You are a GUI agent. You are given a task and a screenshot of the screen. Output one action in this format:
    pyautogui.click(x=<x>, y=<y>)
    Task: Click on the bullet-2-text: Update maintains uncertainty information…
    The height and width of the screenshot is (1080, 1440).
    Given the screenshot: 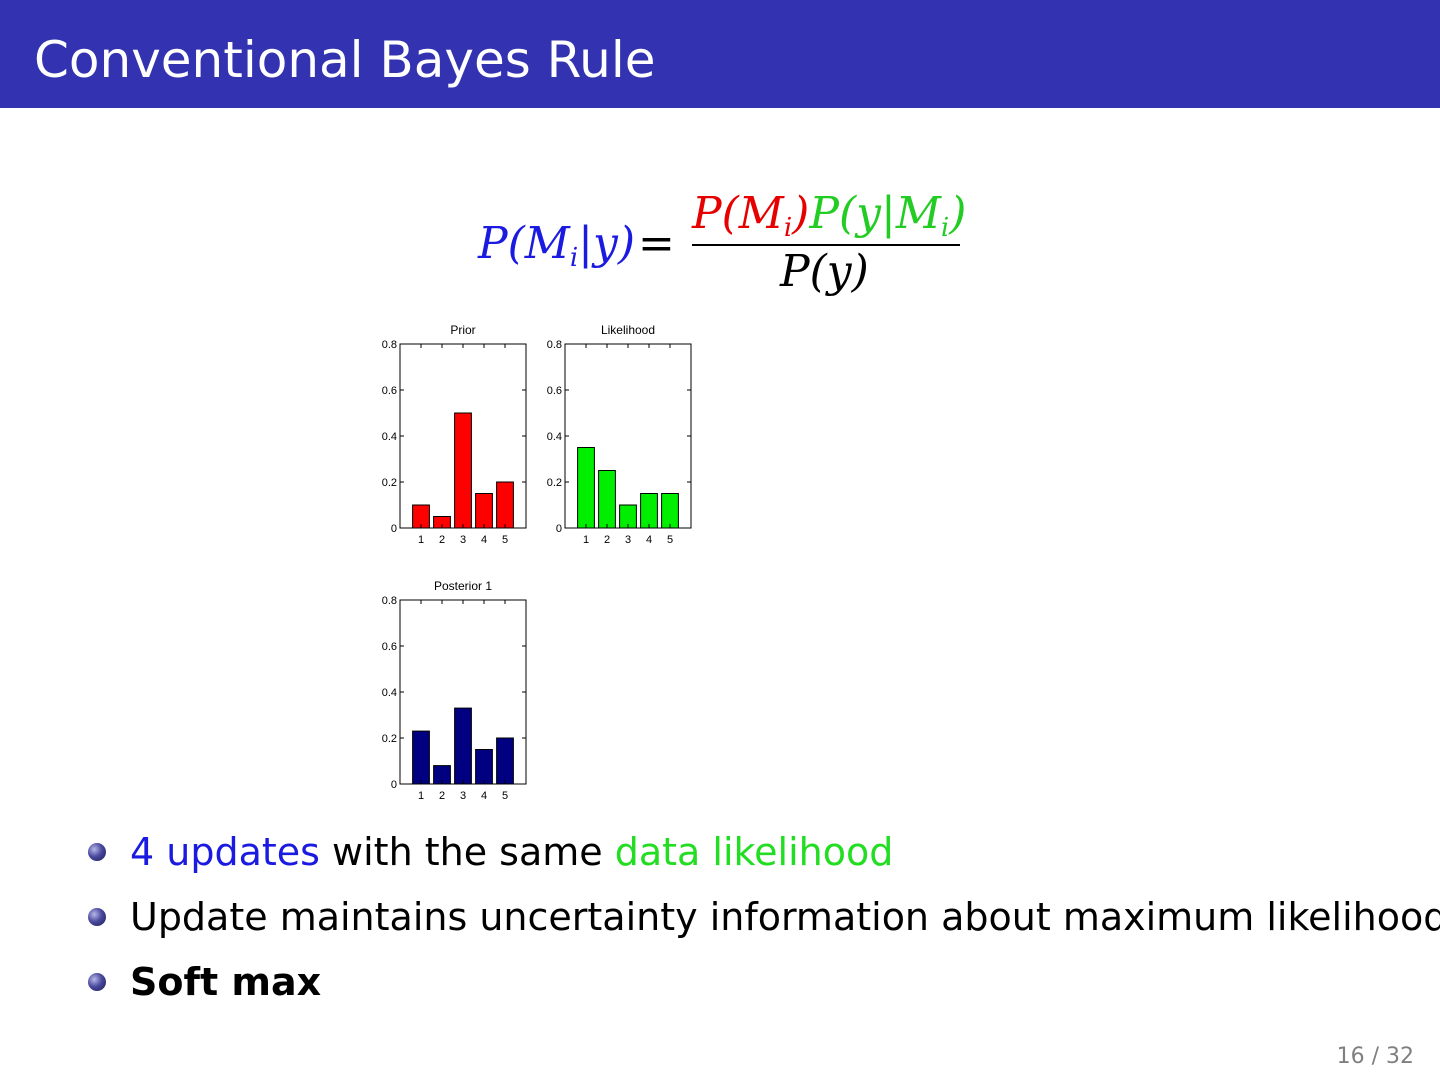 What is the action you would take?
    pyautogui.click(x=785, y=917)
    